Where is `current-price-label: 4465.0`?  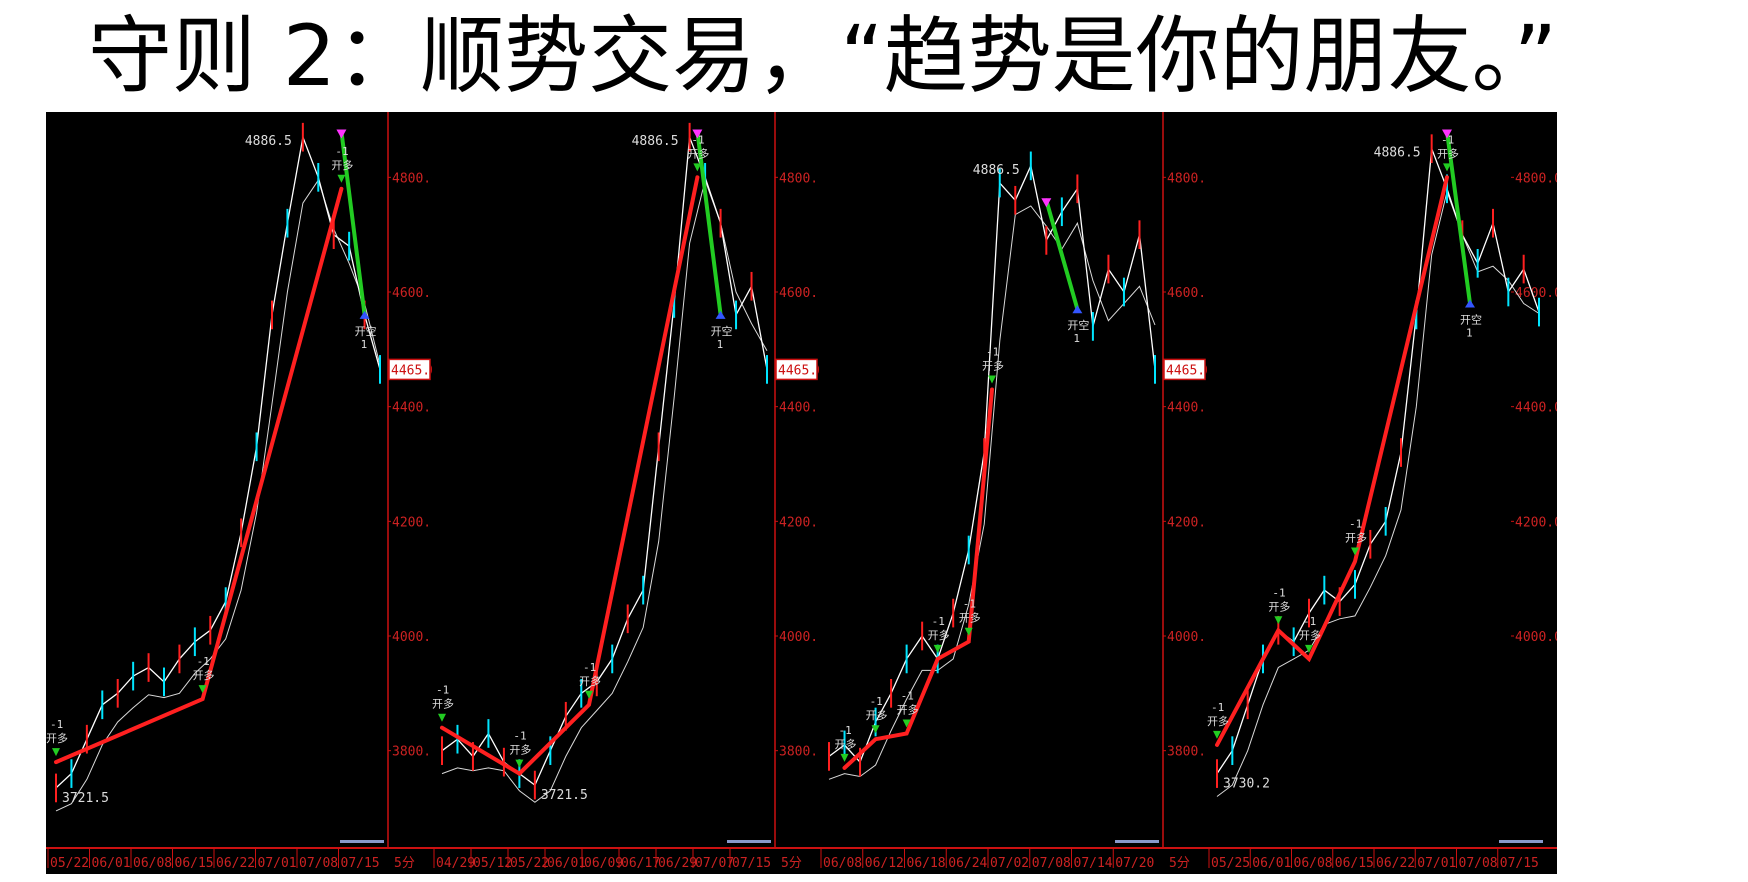
current-price-label: 4465.0 is located at coordinates (798, 370).